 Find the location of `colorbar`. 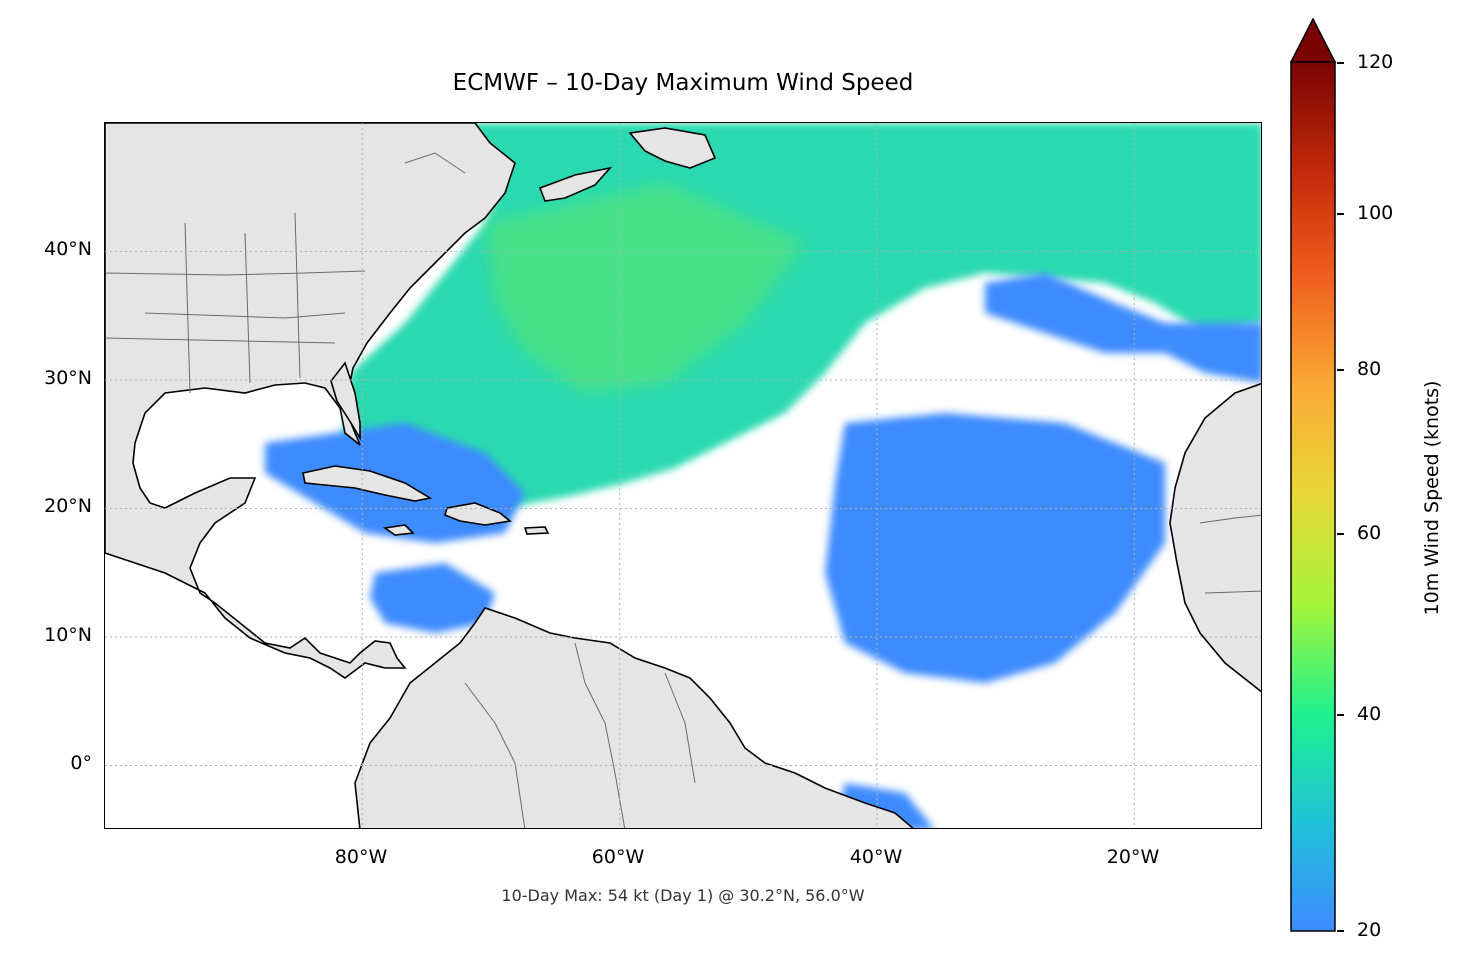

colorbar is located at coordinates (1313, 475).